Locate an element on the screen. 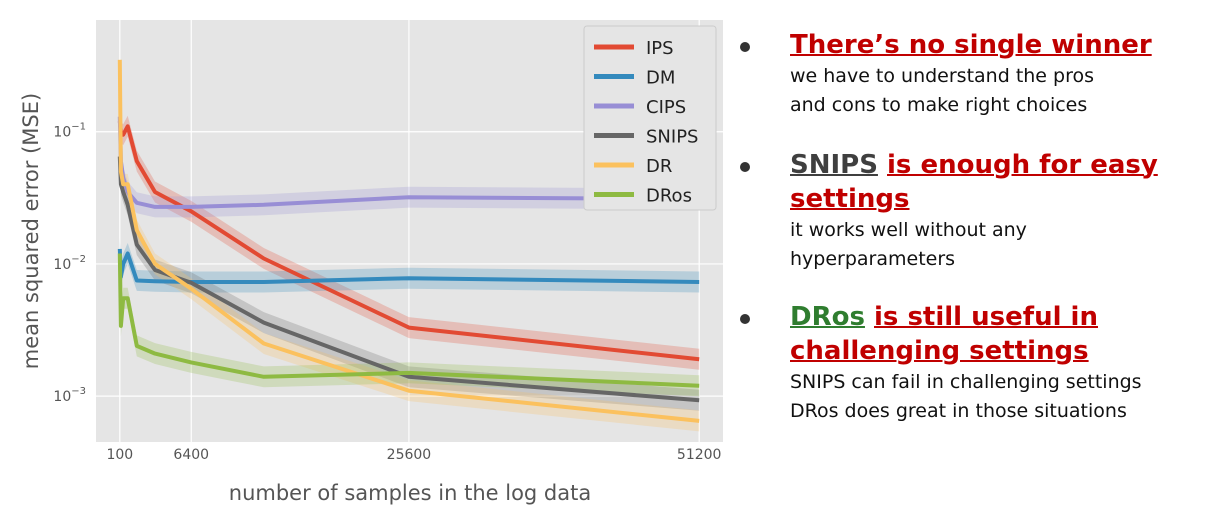  x-tick-label: 25600 is located at coordinates (409, 455).